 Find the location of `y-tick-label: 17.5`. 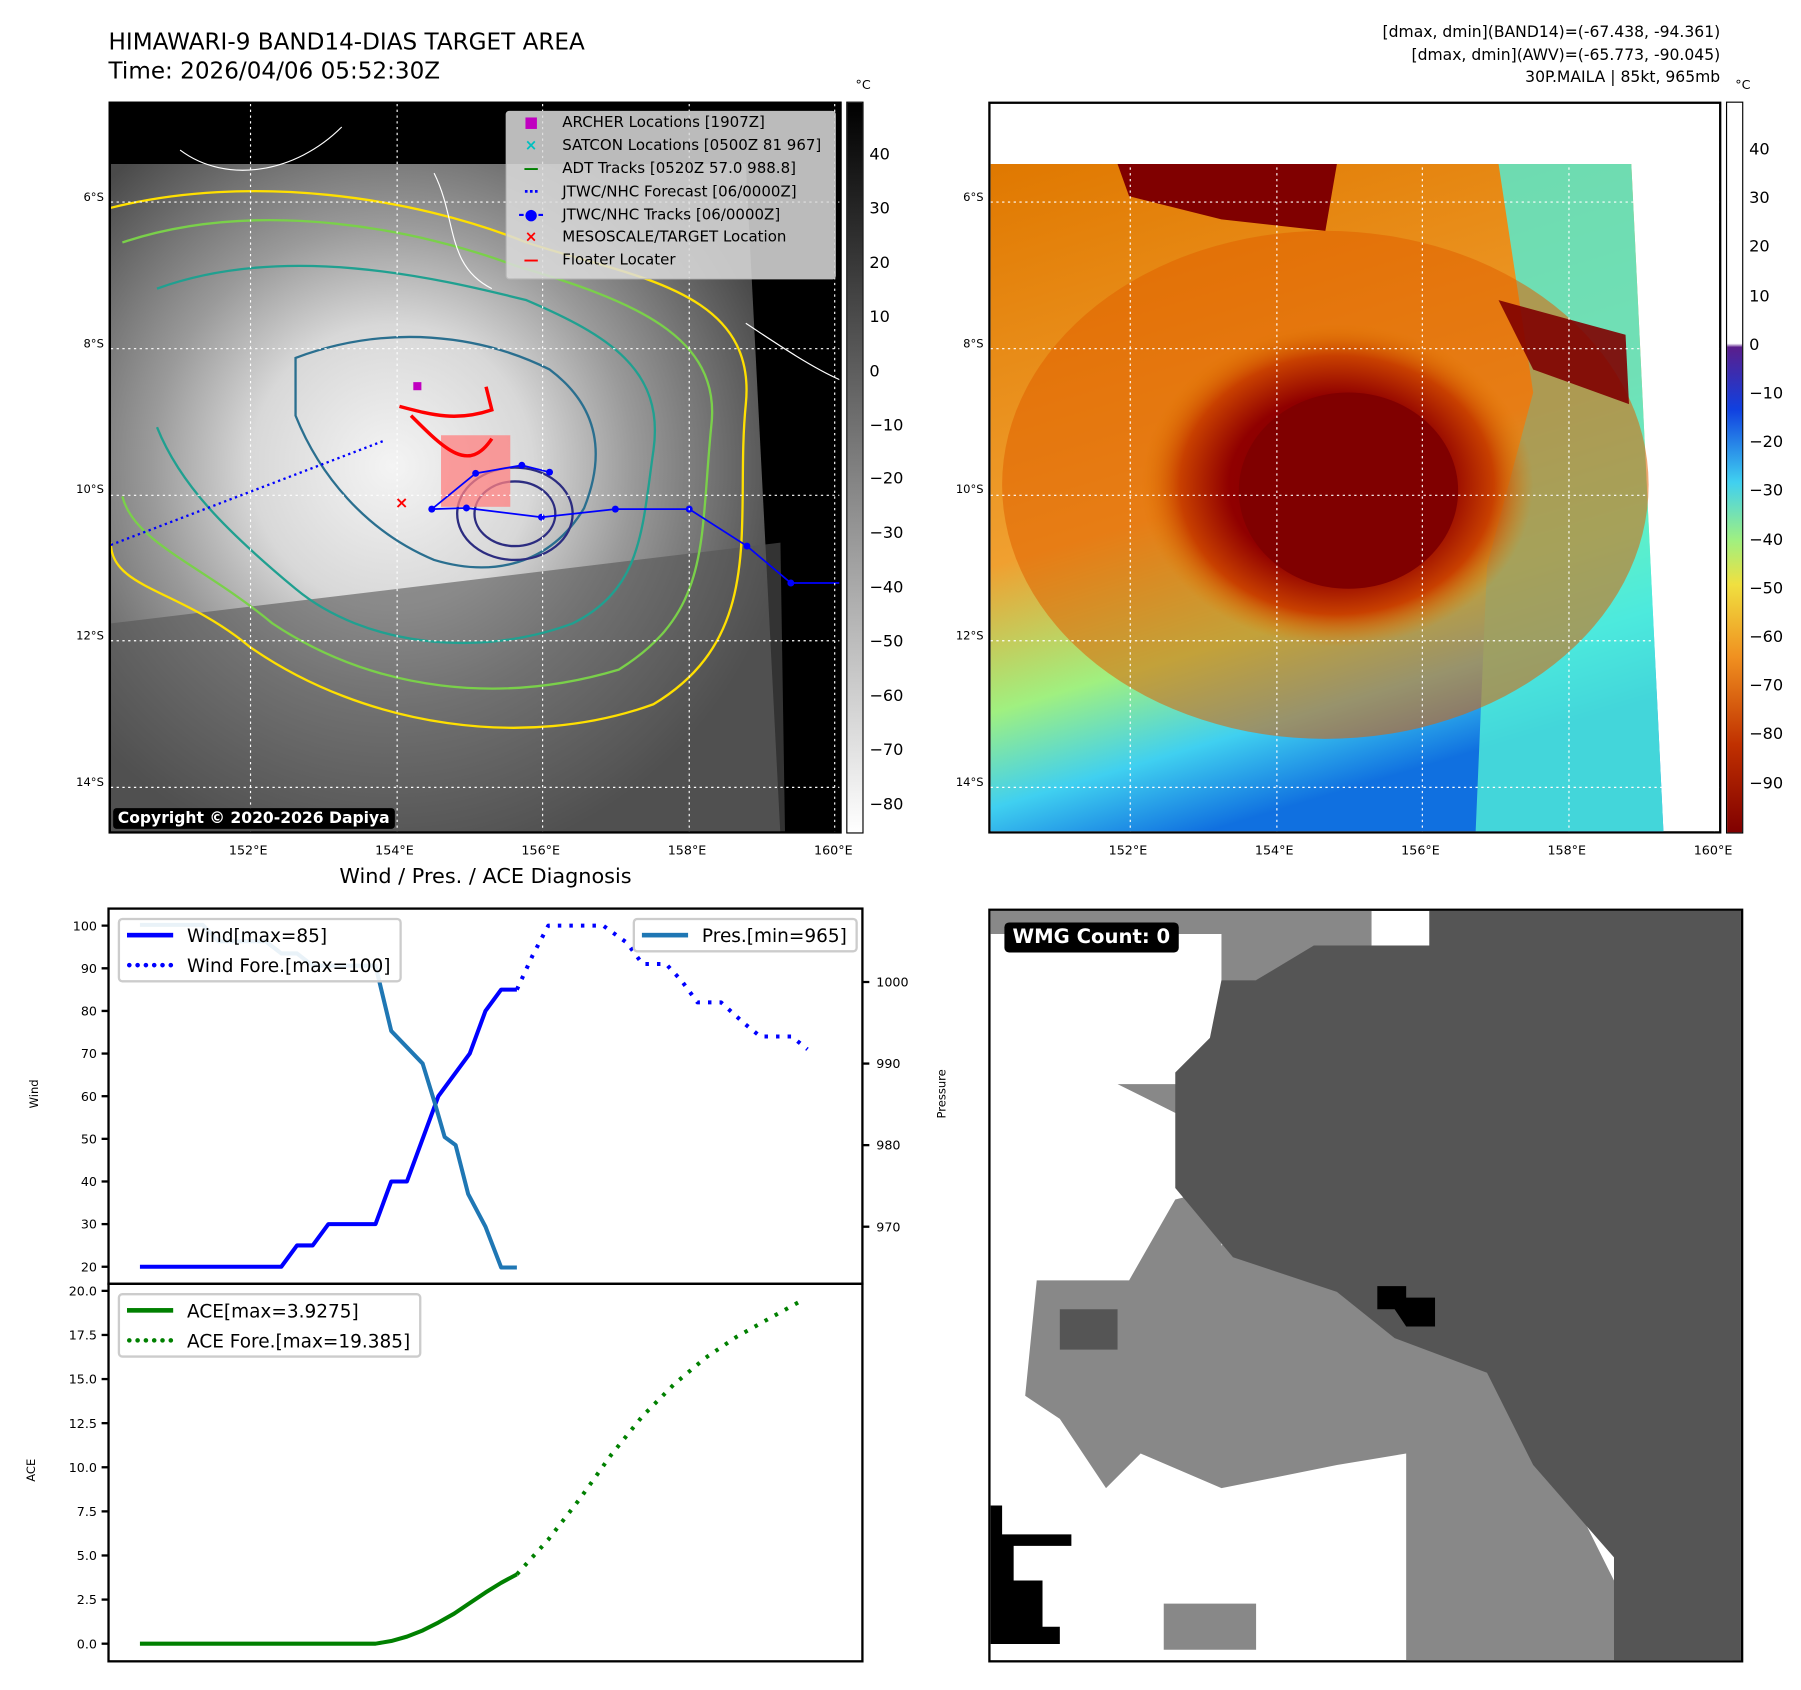

y-tick-label: 17.5 is located at coordinates (83, 1335).